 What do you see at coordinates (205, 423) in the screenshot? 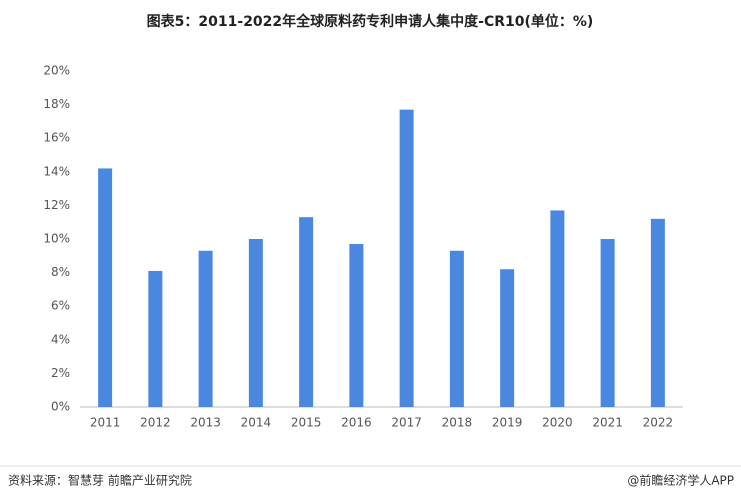
I see `x-tick-label: 2013` at bounding box center [205, 423].